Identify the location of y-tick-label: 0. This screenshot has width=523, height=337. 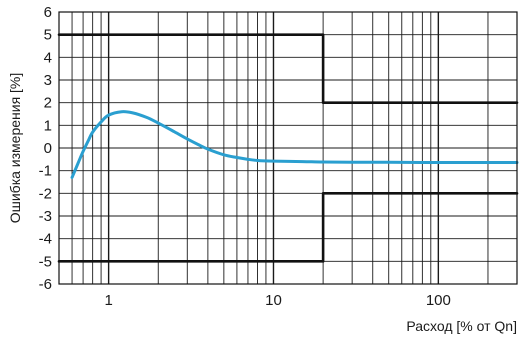
(48, 148).